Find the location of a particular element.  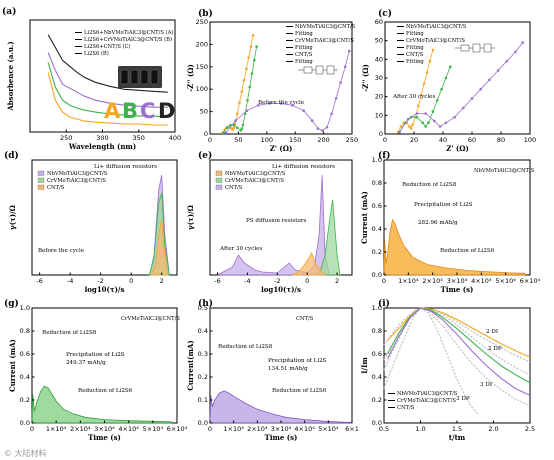

y-axis-label-h: Current(mA) is located at coordinates (190, 365).